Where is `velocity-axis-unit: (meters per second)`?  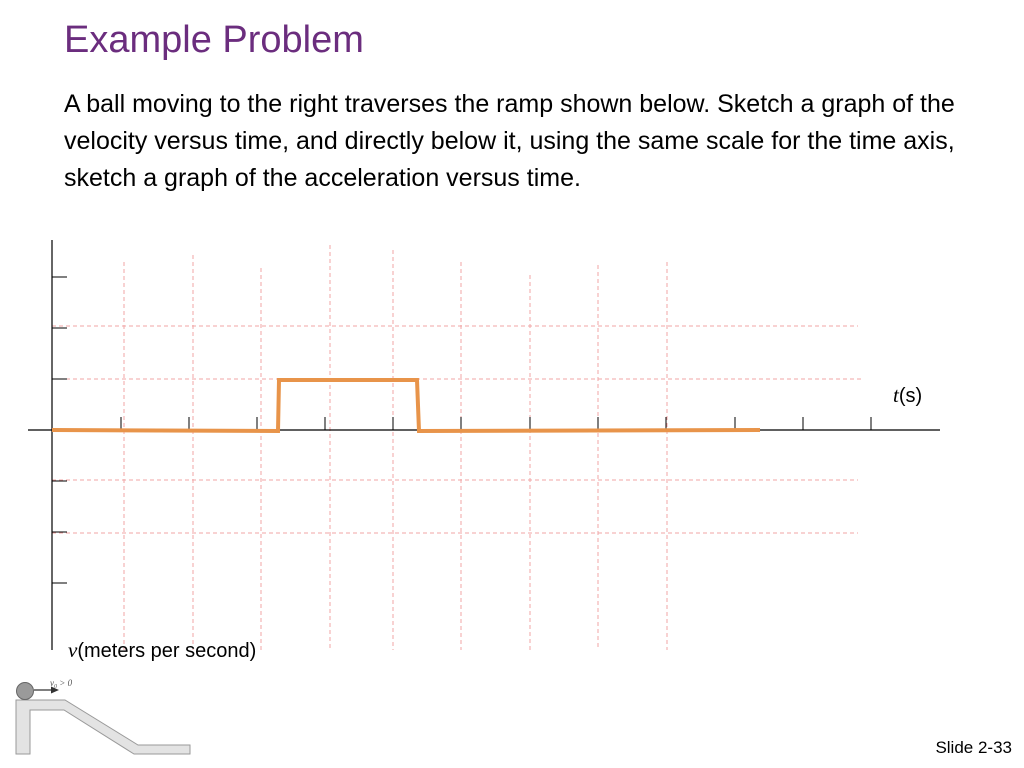 velocity-axis-unit: (meters per second) is located at coordinates (166, 651).